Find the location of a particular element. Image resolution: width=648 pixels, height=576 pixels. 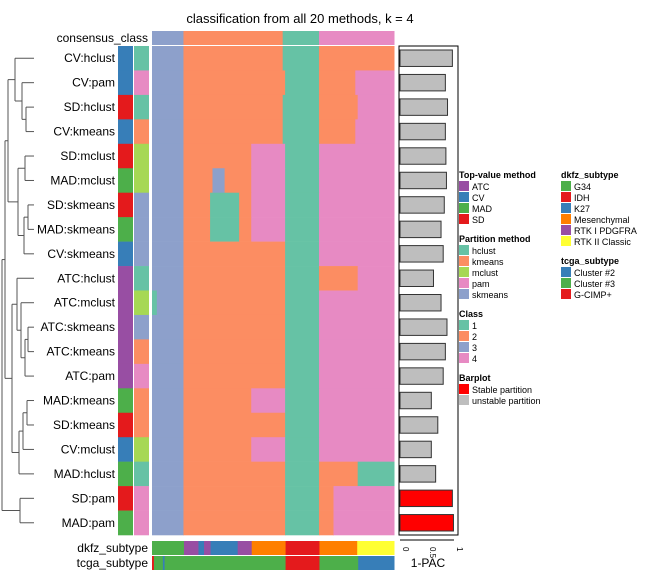

row-label: SD:mclust is located at coordinates (87, 156).